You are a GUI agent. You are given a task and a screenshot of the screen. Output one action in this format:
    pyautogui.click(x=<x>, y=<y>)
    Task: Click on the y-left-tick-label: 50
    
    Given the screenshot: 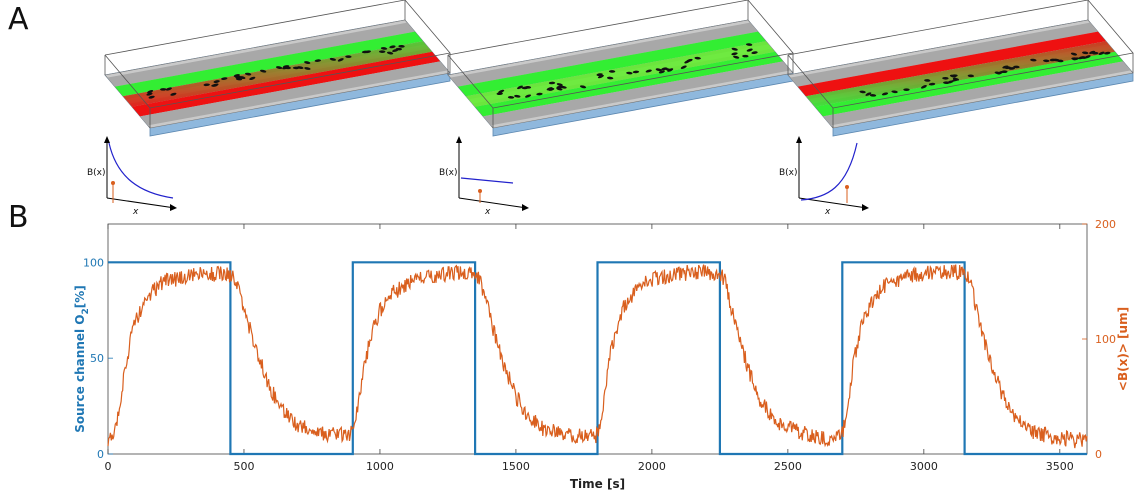 What is the action you would take?
    pyautogui.click(x=97, y=358)
    